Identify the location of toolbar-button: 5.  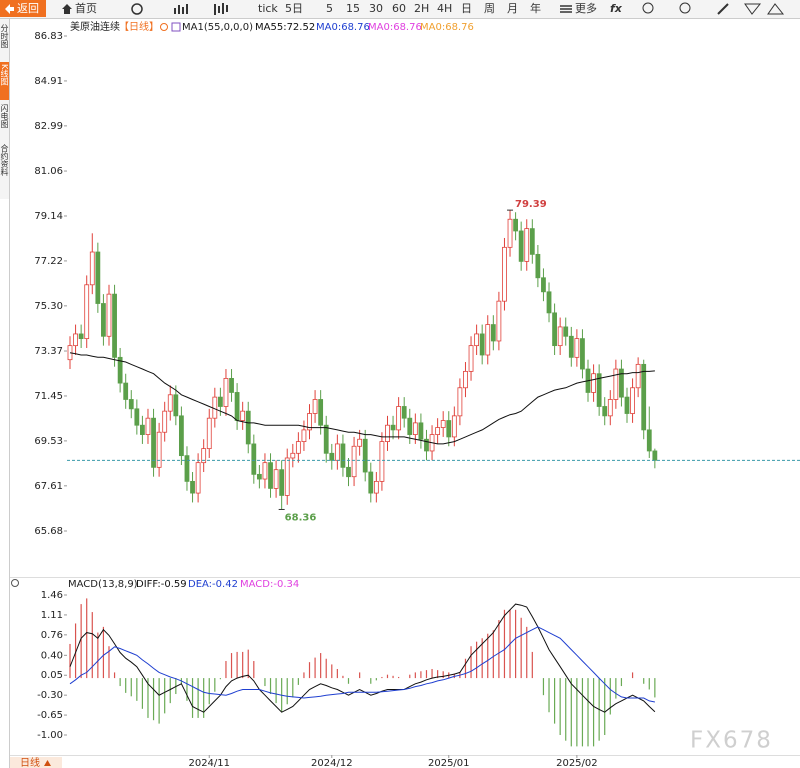
(329, 8).